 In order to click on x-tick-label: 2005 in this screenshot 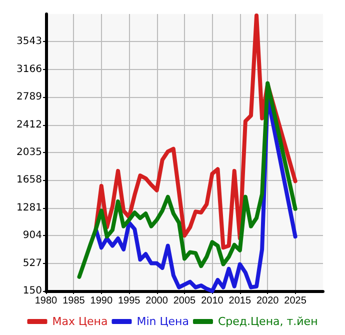, I will do `click(184, 301)`.